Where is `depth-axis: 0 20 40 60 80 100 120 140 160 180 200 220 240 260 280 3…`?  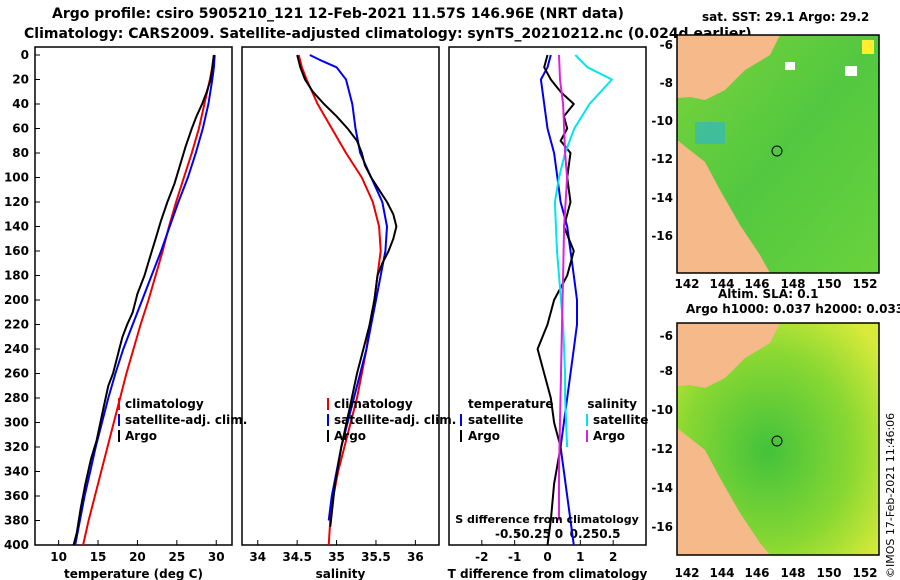 depth-axis: 0 20 40 60 80 100 120 140 160 180 200 220 240 260 280 3… is located at coordinates (22, 300).